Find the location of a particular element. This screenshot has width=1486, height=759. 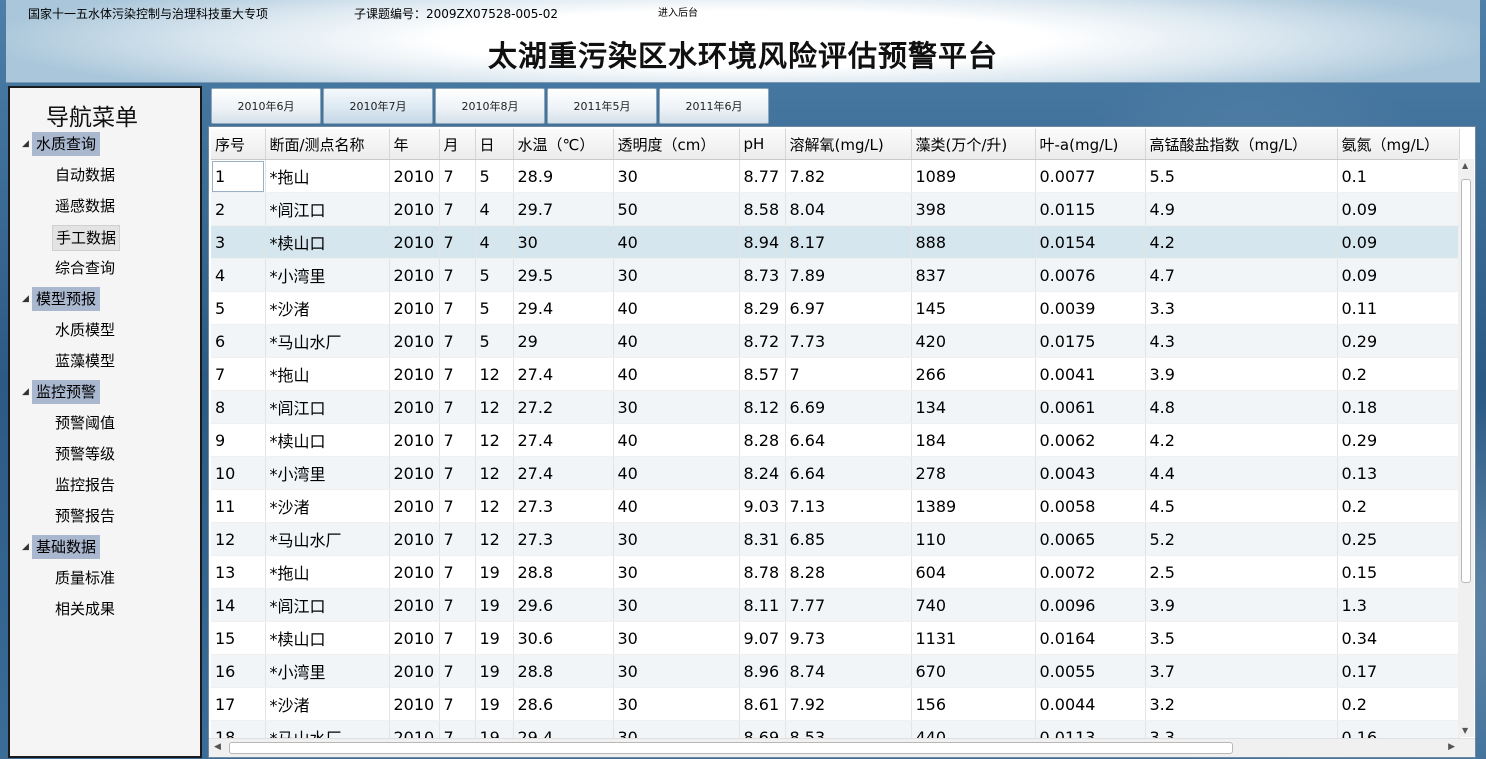

table-cell: 0.0041 is located at coordinates (1090, 374).